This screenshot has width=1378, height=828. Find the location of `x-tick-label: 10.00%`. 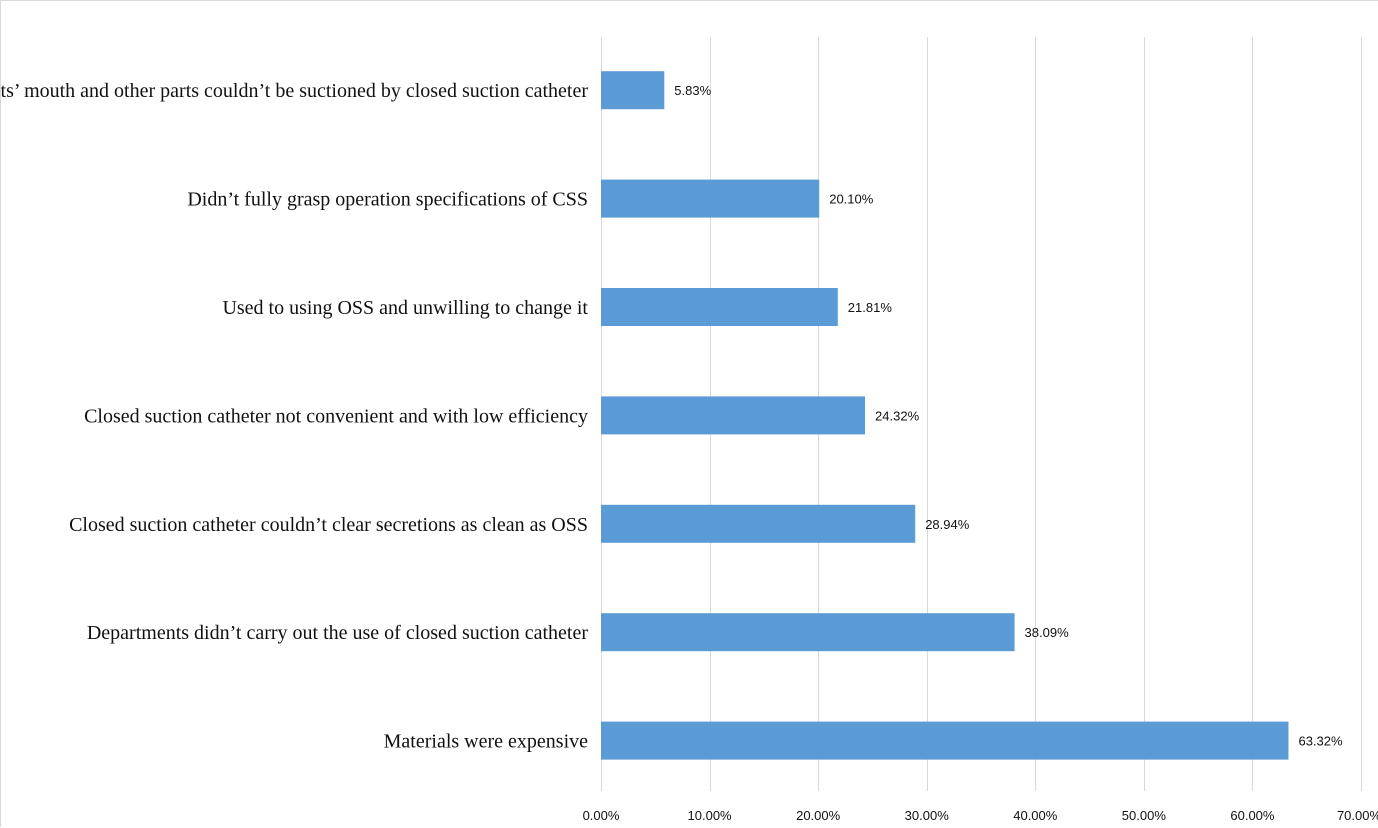

x-tick-label: 10.00% is located at coordinates (710, 815).